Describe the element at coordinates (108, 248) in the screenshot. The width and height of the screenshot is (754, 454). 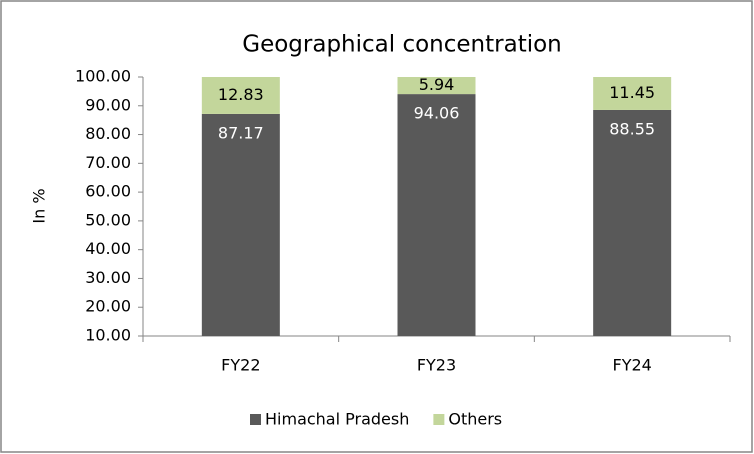
I see `y-tick-label: 40.00` at that location.